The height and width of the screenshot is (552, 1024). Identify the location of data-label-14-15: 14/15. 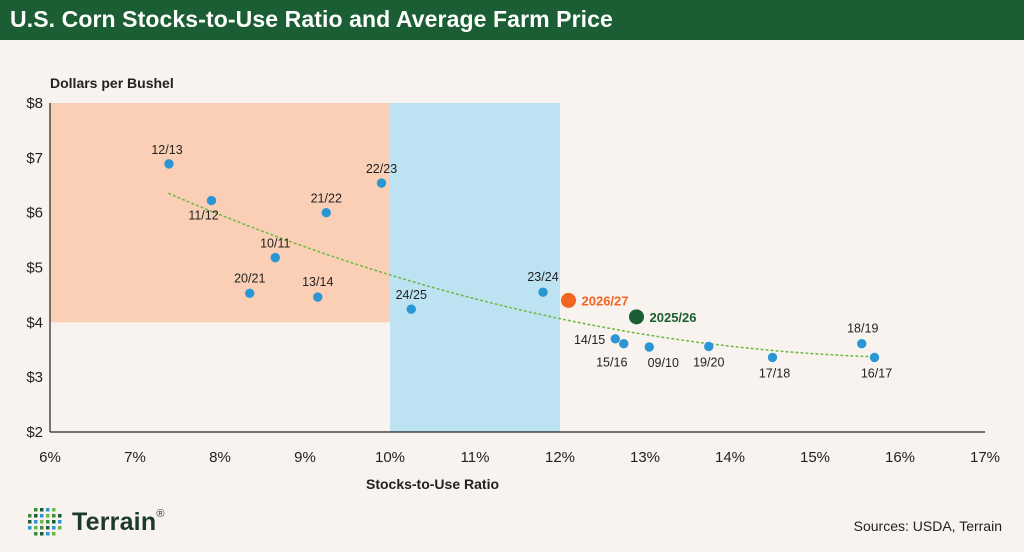
(589, 340).